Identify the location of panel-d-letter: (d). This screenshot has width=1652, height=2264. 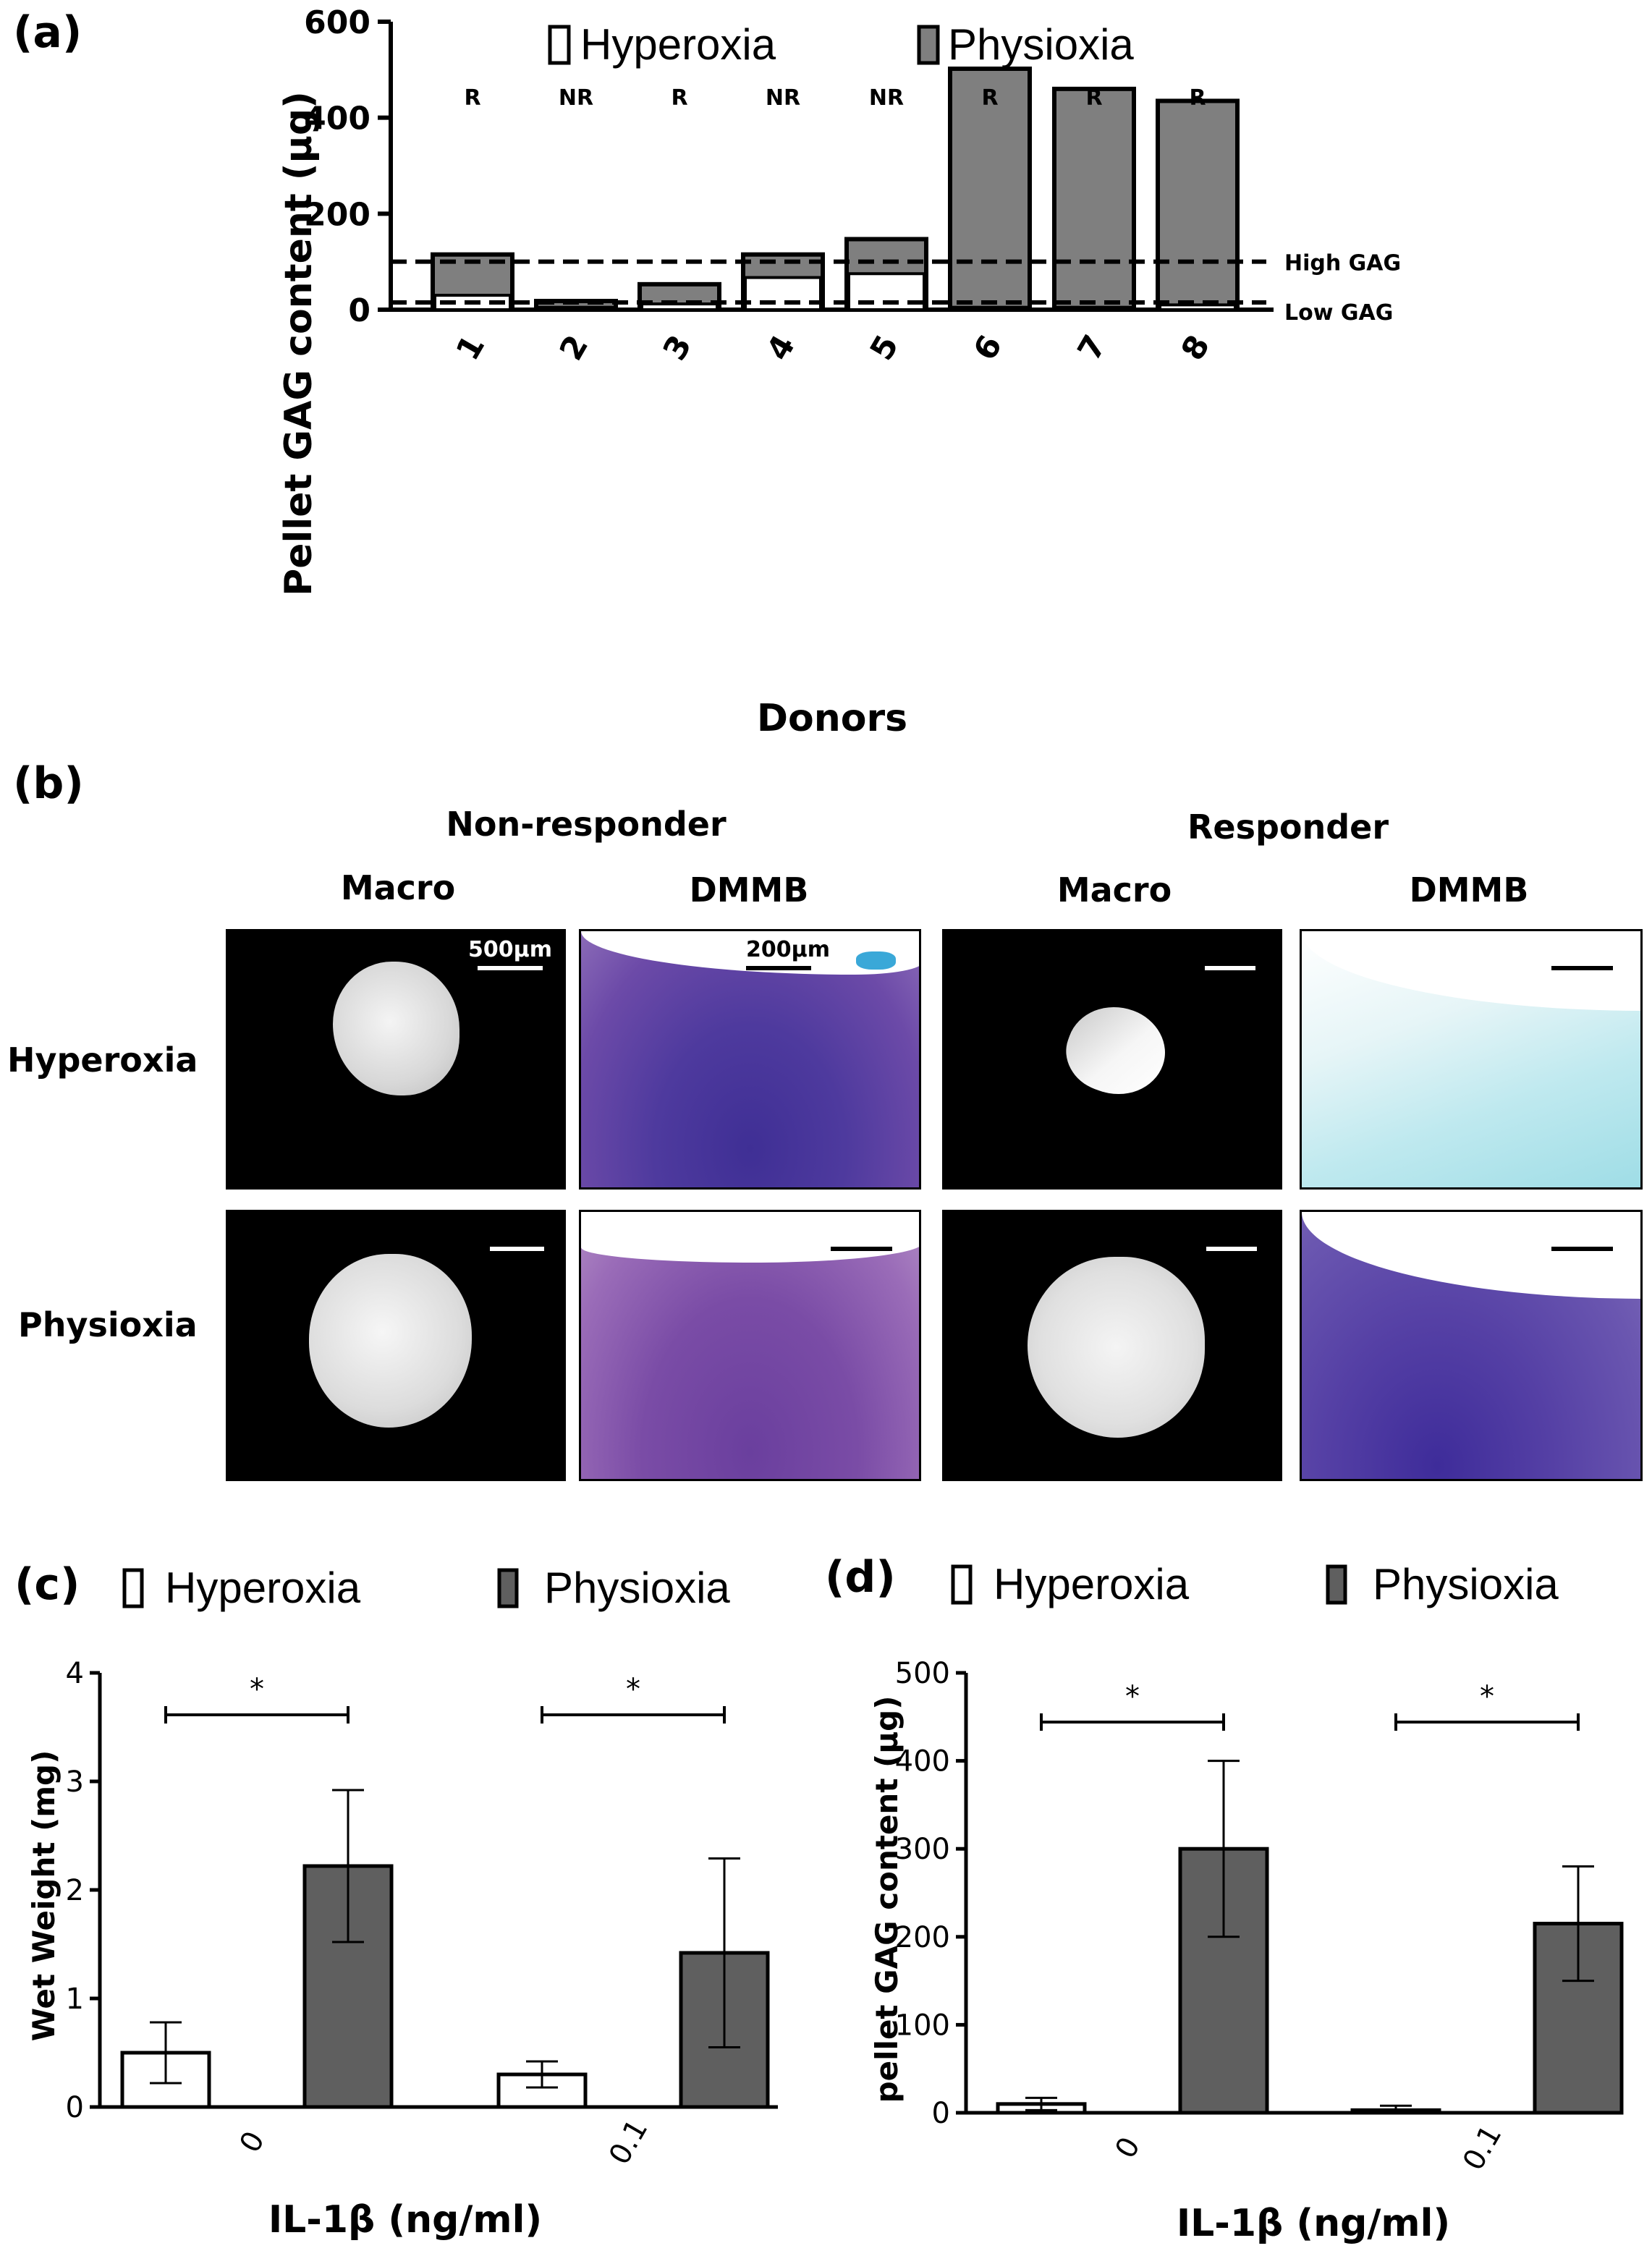
(860, 1578).